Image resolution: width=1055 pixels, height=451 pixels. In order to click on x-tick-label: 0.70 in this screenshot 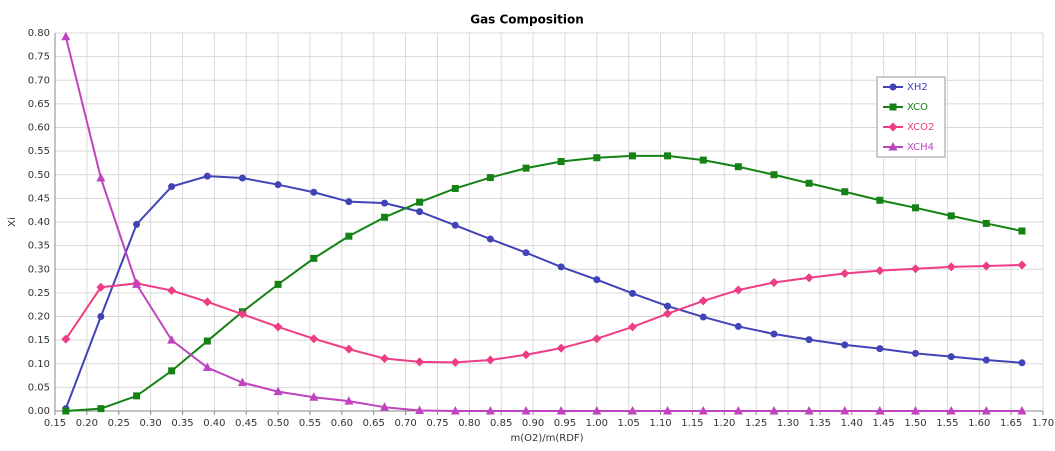, I will do `click(405, 423)`.